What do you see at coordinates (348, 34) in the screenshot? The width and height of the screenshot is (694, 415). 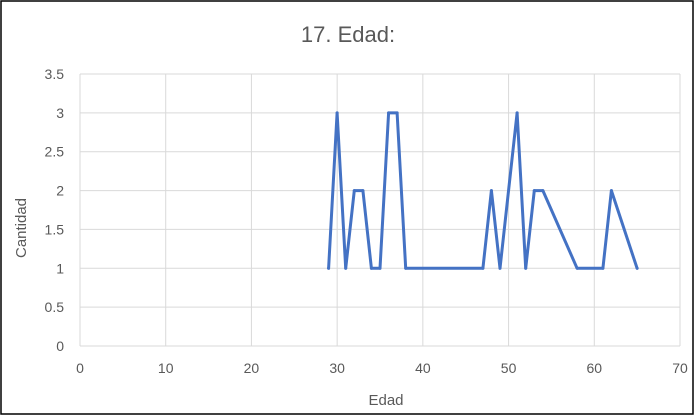 I see `chart-title: 17. Edad:` at bounding box center [348, 34].